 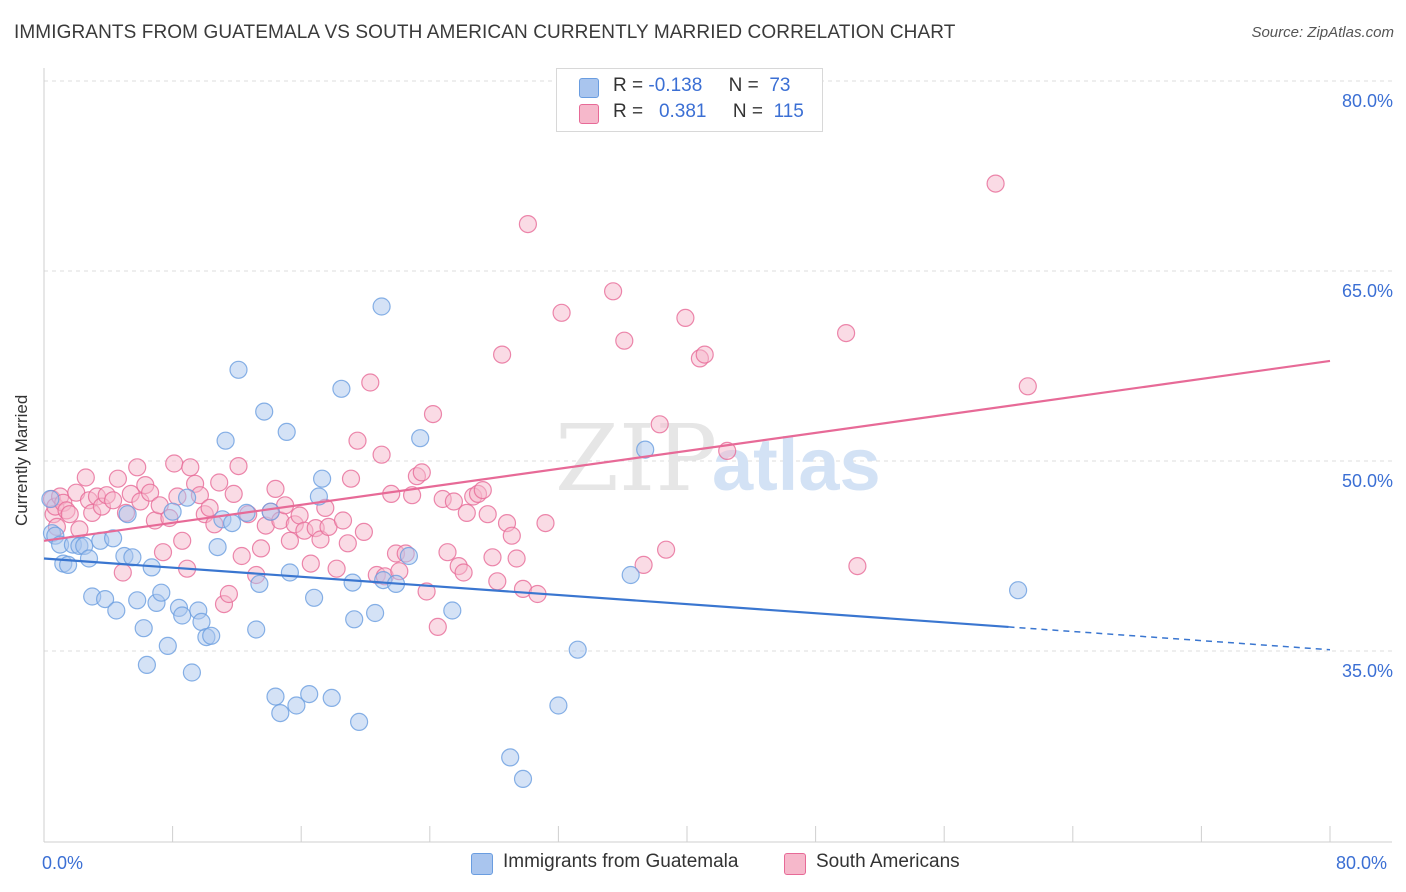 What do you see at coordinates (796, 464) in the screenshot?
I see `watermark-atlas: atlas` at bounding box center [796, 464].